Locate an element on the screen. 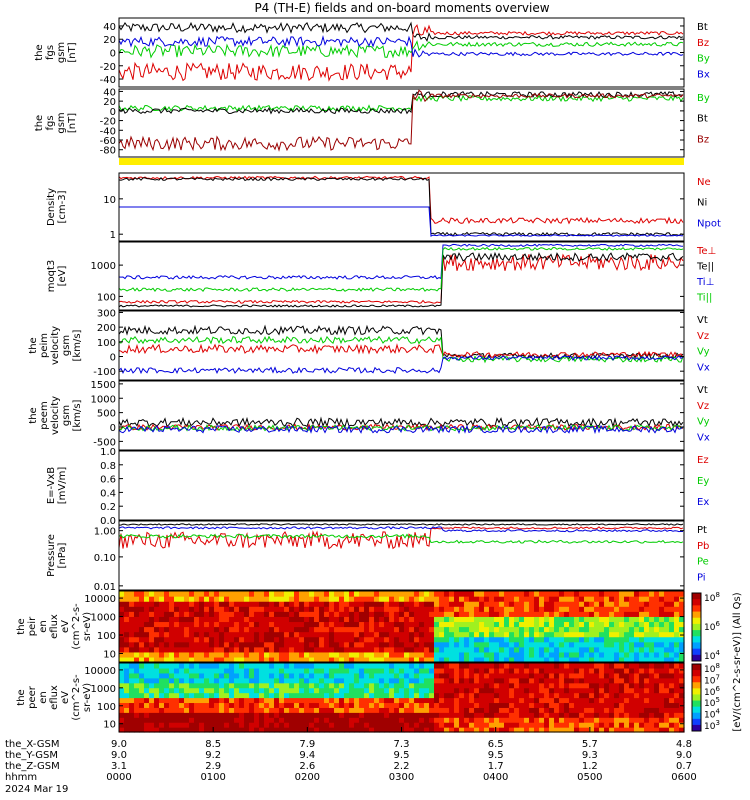  legend-Ni: Ni is located at coordinates (702, 203).